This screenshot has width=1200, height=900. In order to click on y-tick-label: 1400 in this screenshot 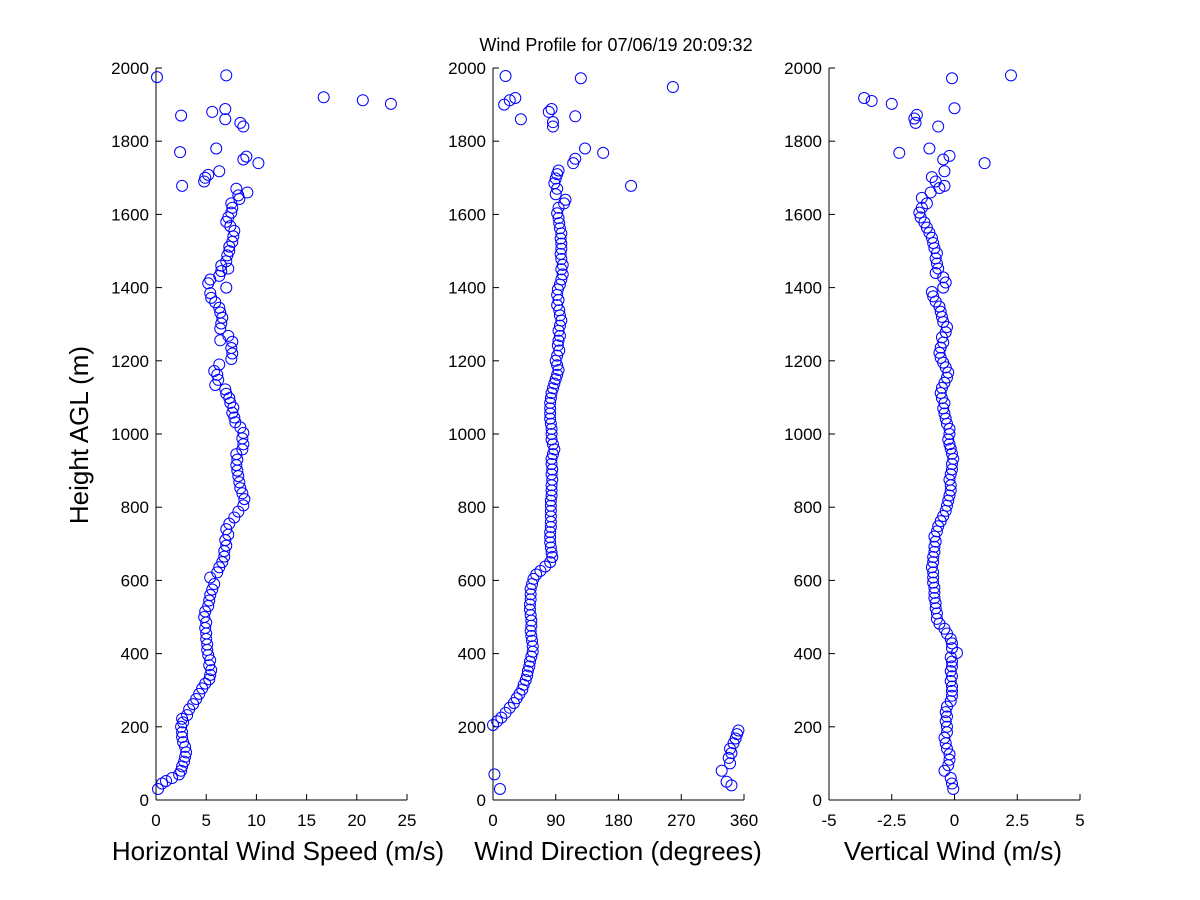, I will do `click(803, 288)`.